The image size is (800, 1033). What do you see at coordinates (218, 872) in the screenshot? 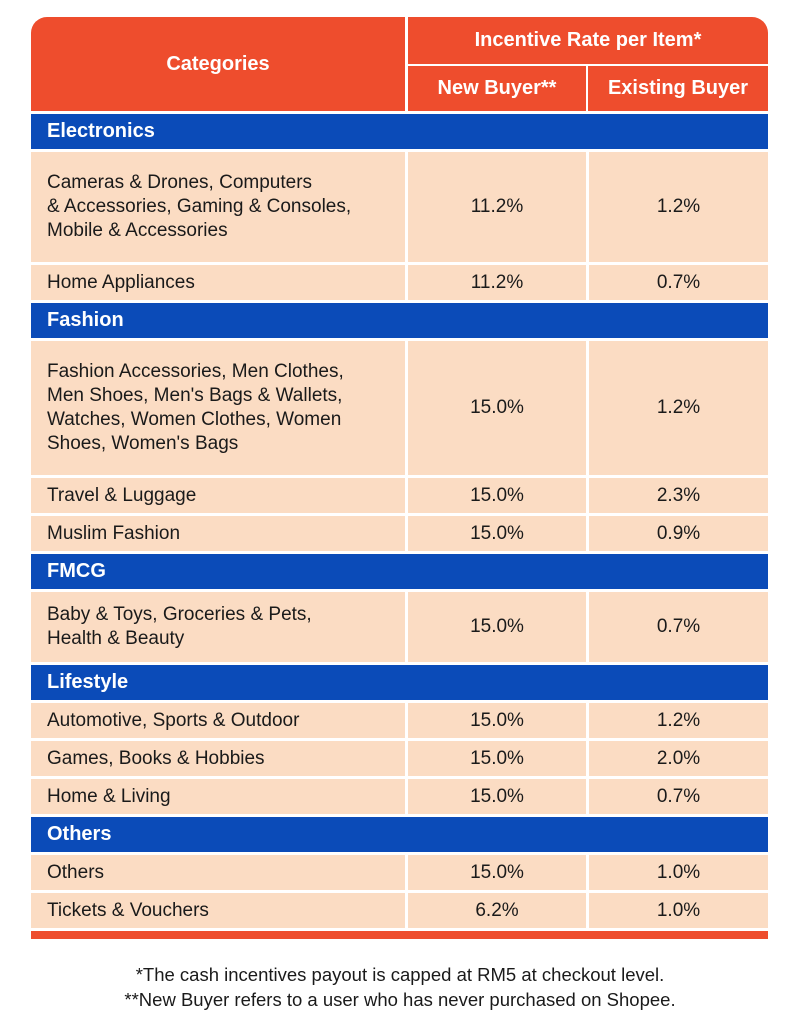
I see `category-cell: Others` at bounding box center [218, 872].